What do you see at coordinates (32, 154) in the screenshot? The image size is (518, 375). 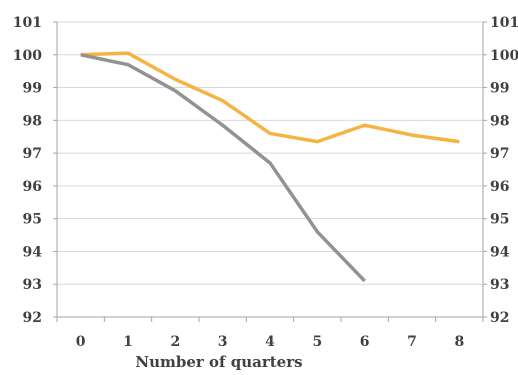 I see `y-tick-label-left: 97` at bounding box center [32, 154].